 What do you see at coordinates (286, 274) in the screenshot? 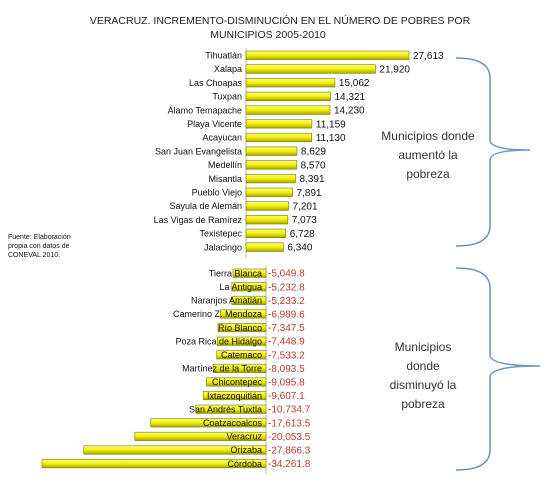
I see `value-label-negative-0: -5,049.8` at bounding box center [286, 274].